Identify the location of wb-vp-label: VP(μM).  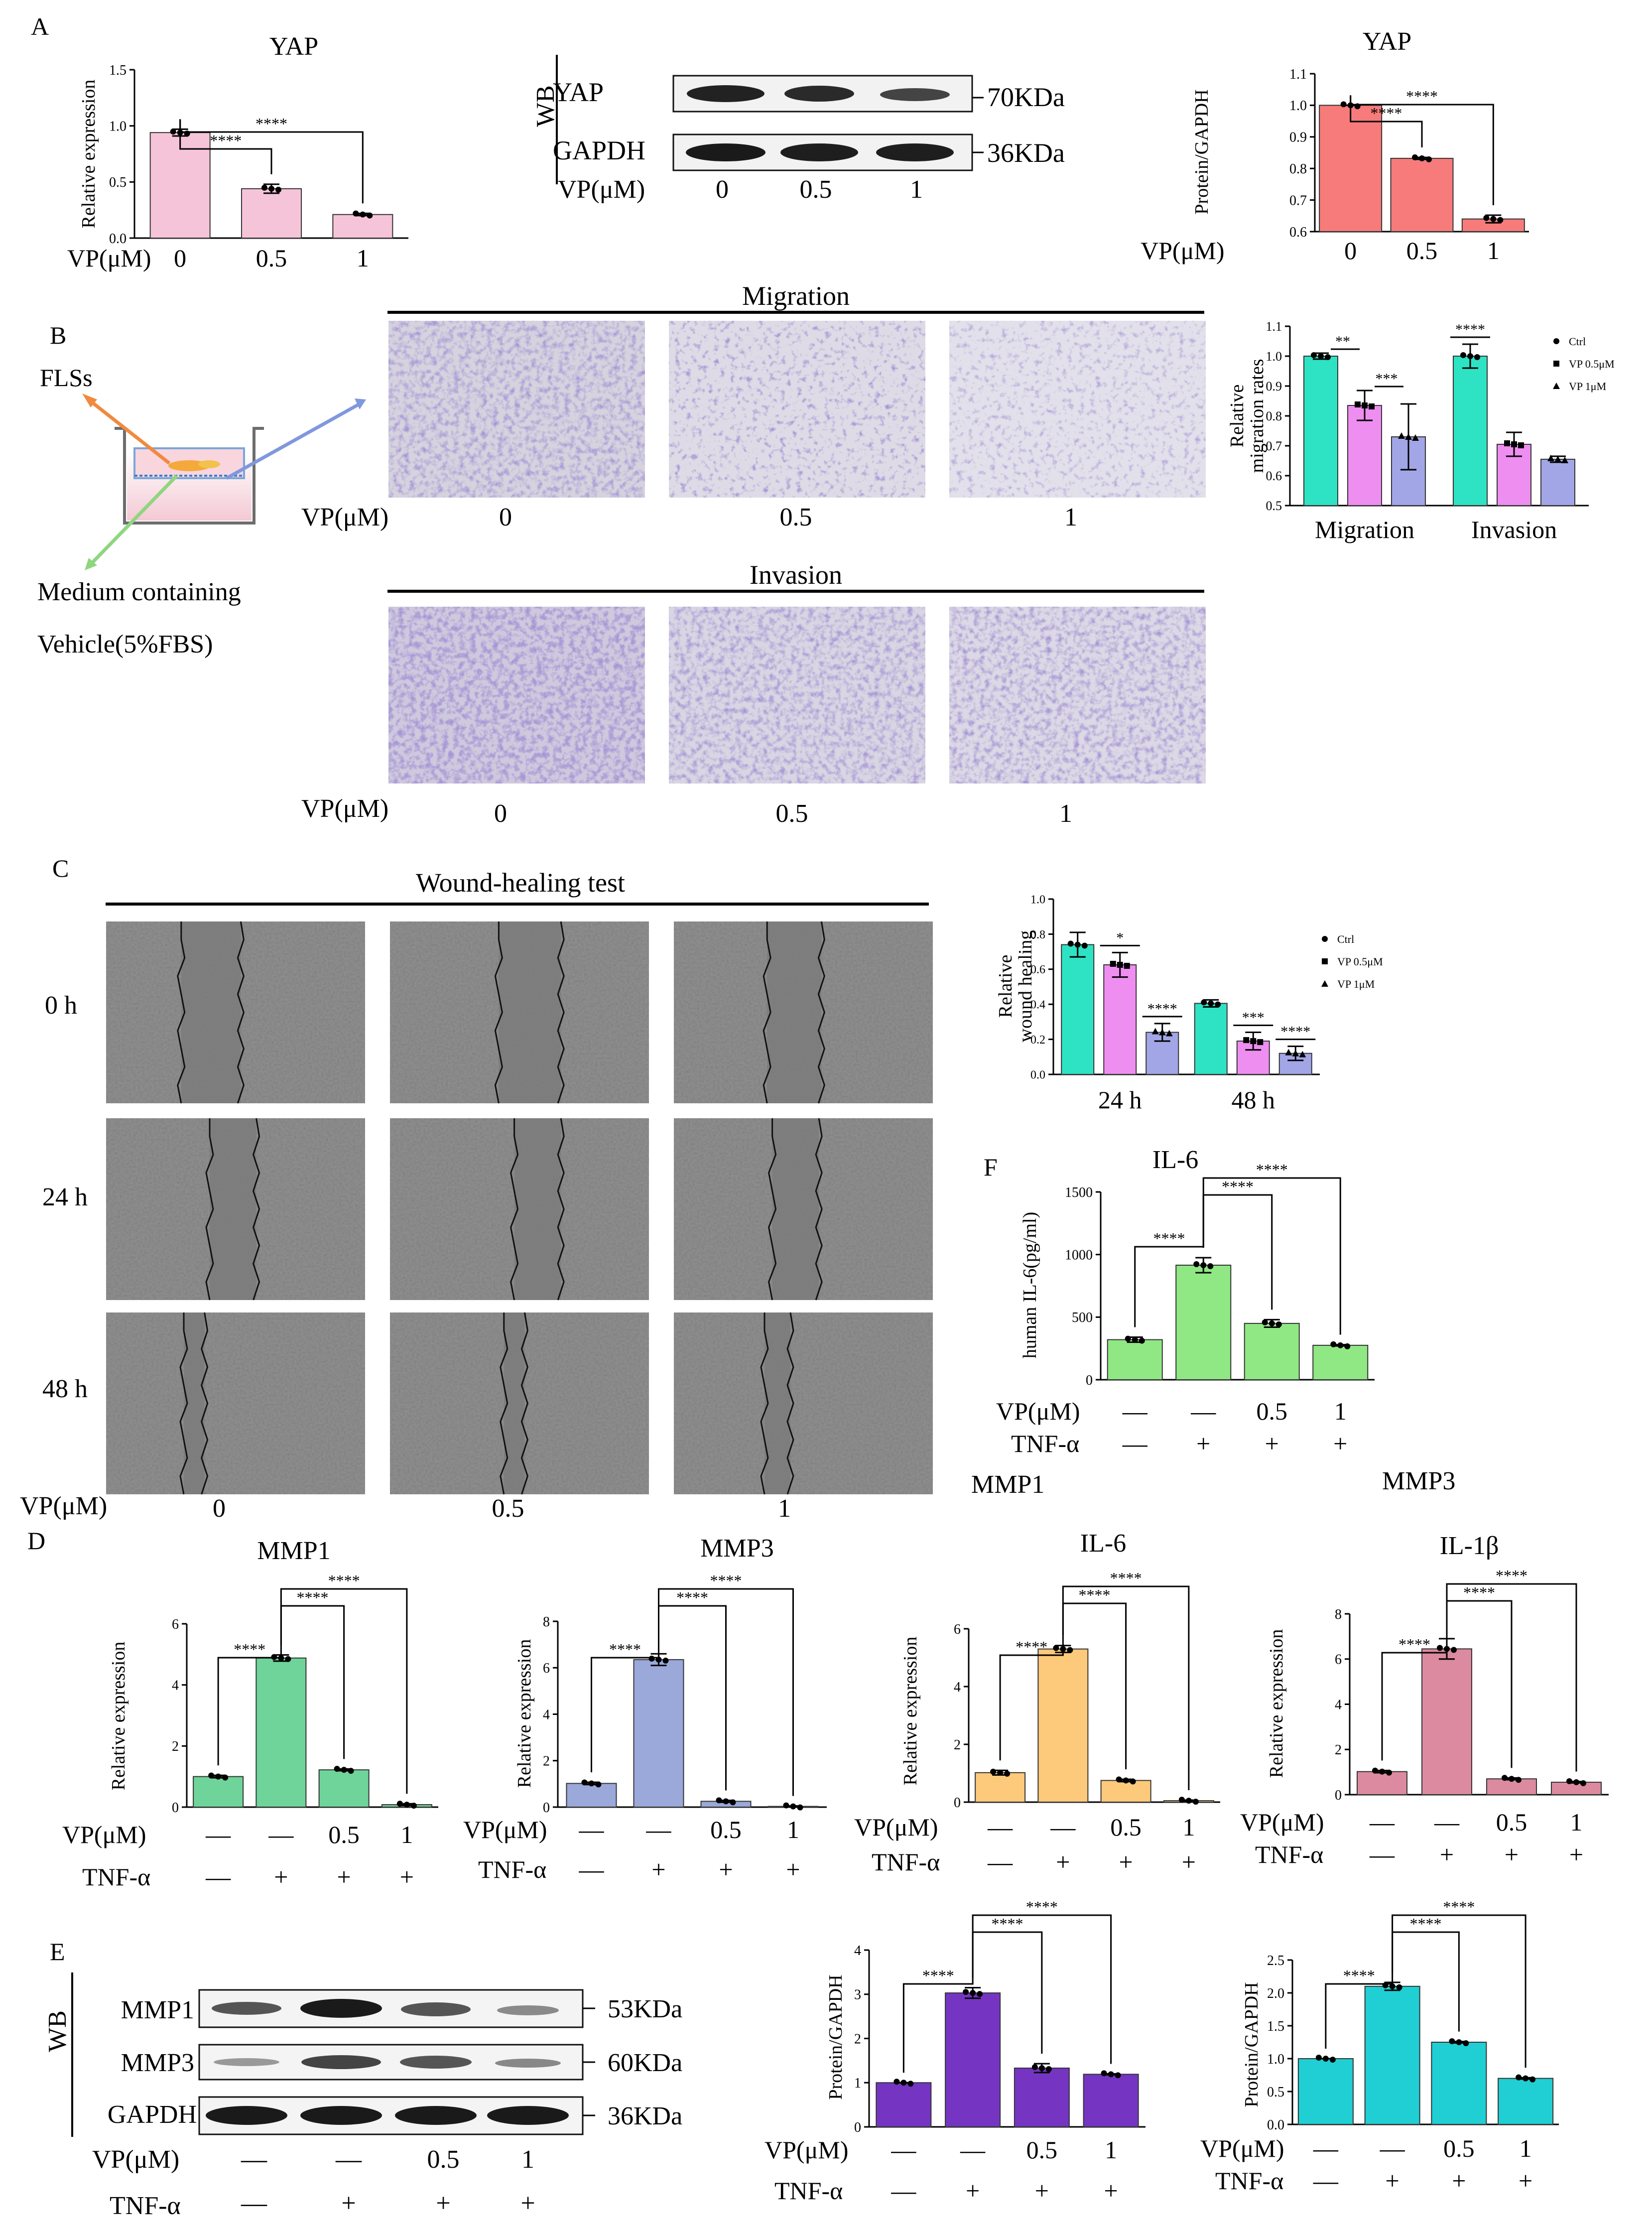
(136, 2160).